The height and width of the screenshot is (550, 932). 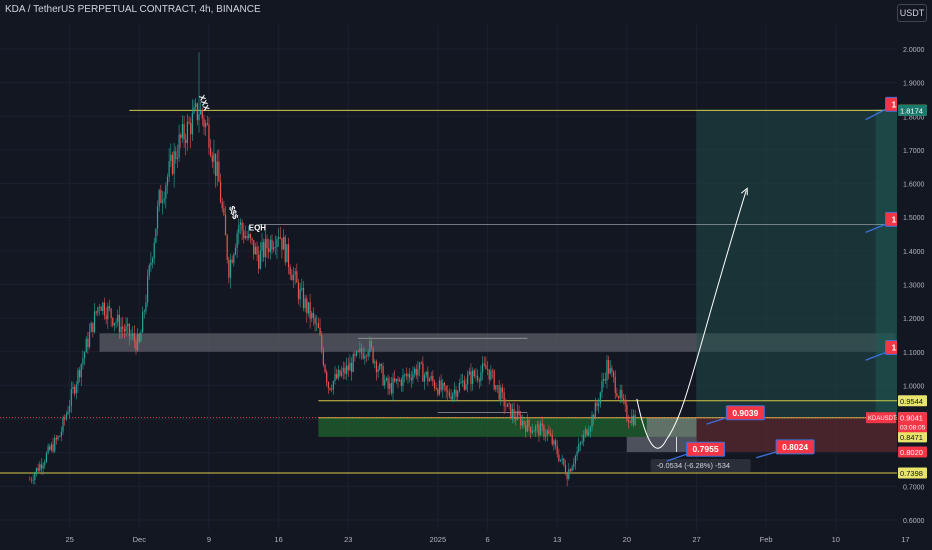 I want to click on current-price-box, so click(x=912, y=422).